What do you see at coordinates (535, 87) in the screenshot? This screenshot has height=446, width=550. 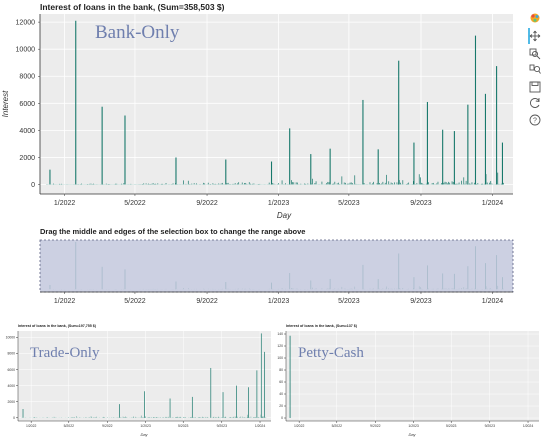 I see `save-icon` at bounding box center [535, 87].